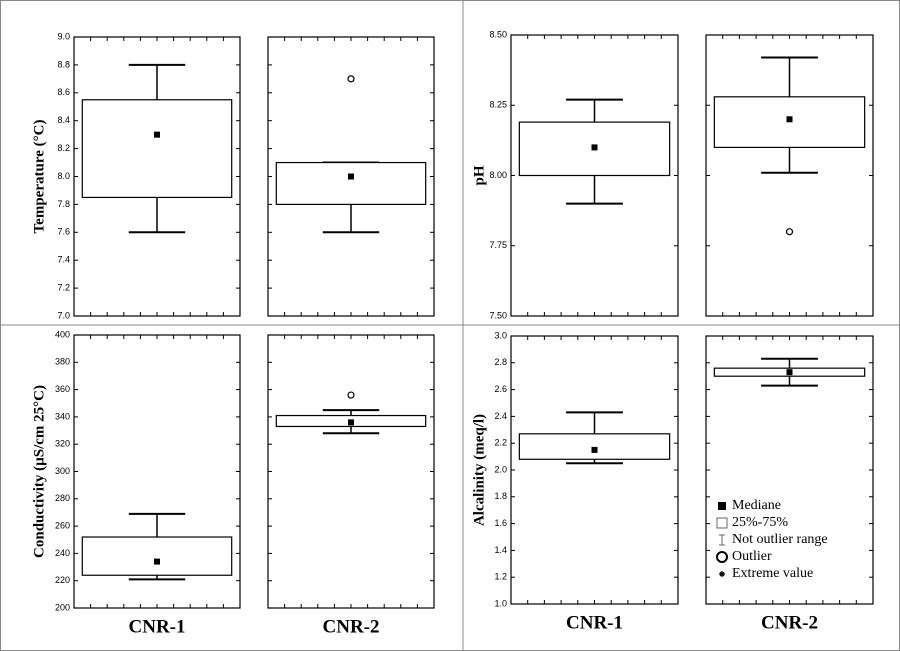 This screenshot has height=651, width=900. What do you see at coordinates (500, 416) in the screenshot?
I see `y-tick-label: 2.4` at bounding box center [500, 416].